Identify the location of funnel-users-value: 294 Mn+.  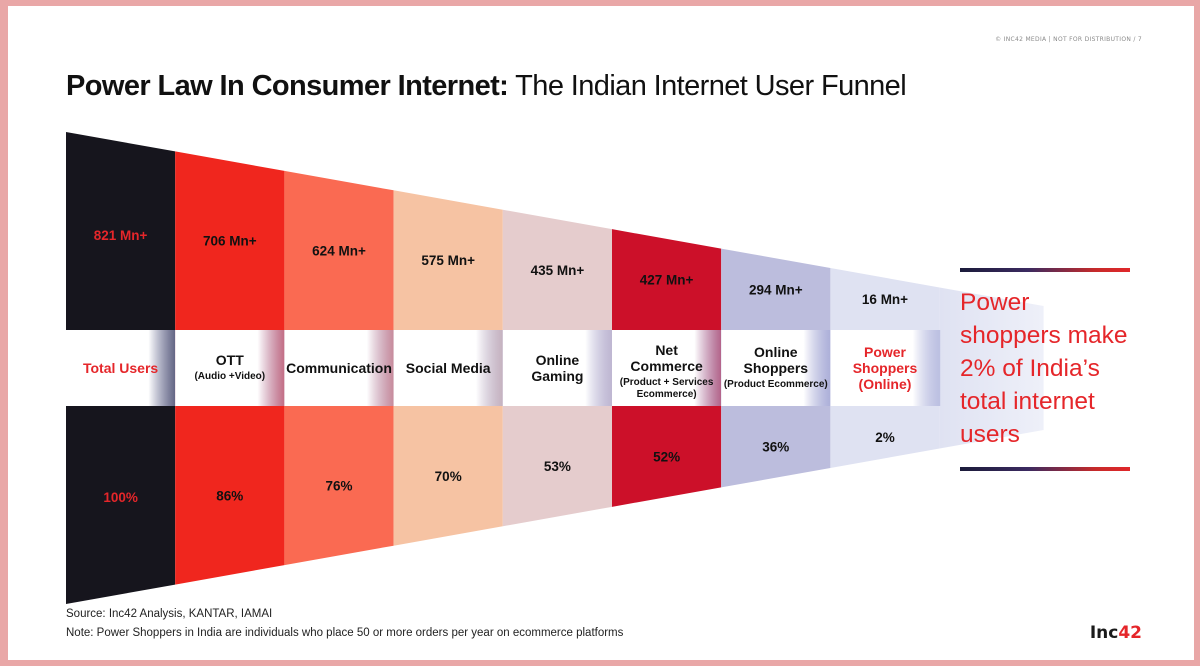
(776, 289).